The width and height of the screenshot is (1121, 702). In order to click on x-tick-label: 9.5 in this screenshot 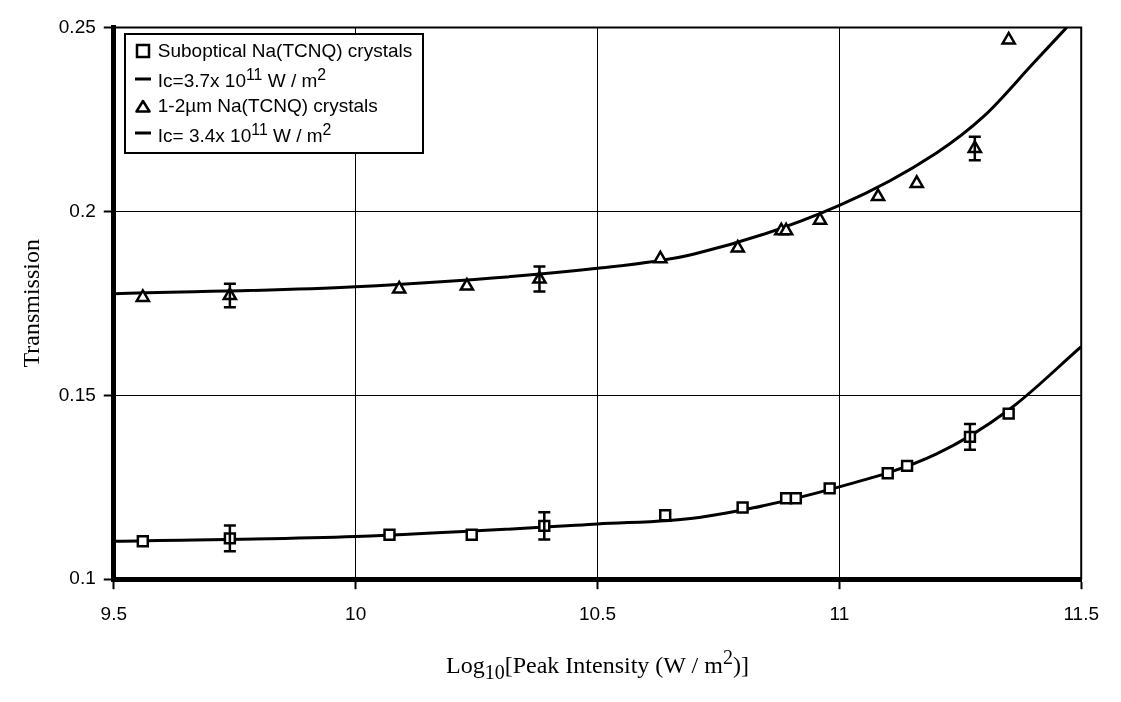, I will do `click(113, 613)`.